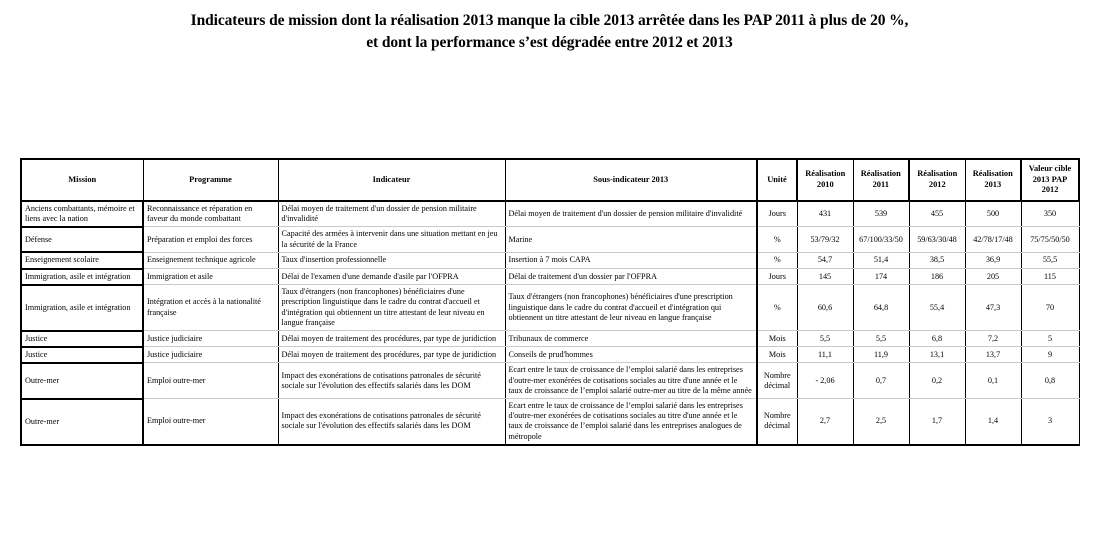  What do you see at coordinates (993, 277) in the screenshot?
I see `cell-realisation-2013: 205` at bounding box center [993, 277].